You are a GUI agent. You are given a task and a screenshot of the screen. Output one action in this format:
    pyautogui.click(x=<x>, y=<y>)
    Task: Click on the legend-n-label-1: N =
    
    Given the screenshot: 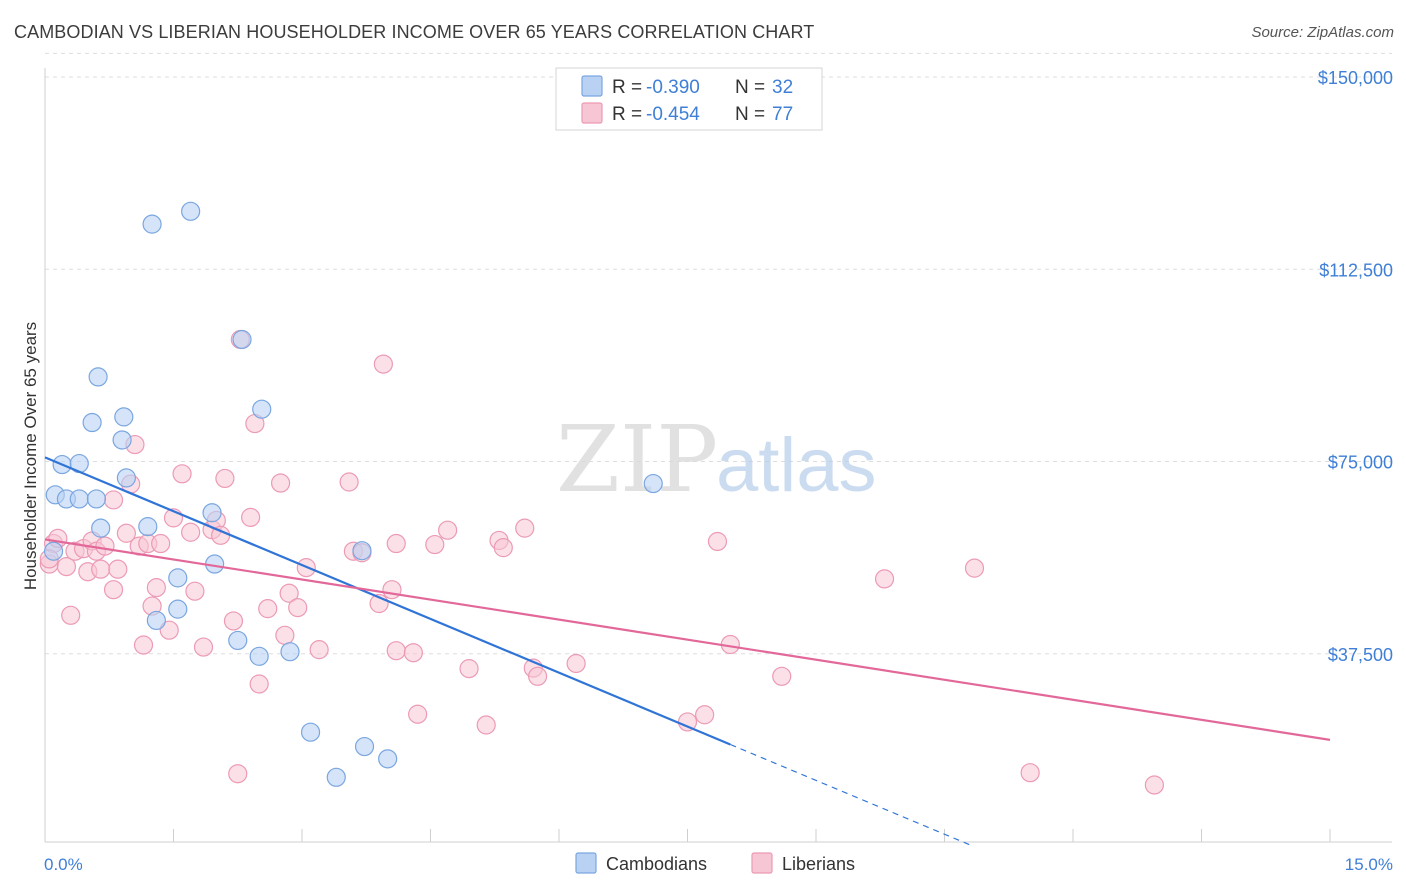 What is the action you would take?
    pyautogui.click(x=750, y=87)
    